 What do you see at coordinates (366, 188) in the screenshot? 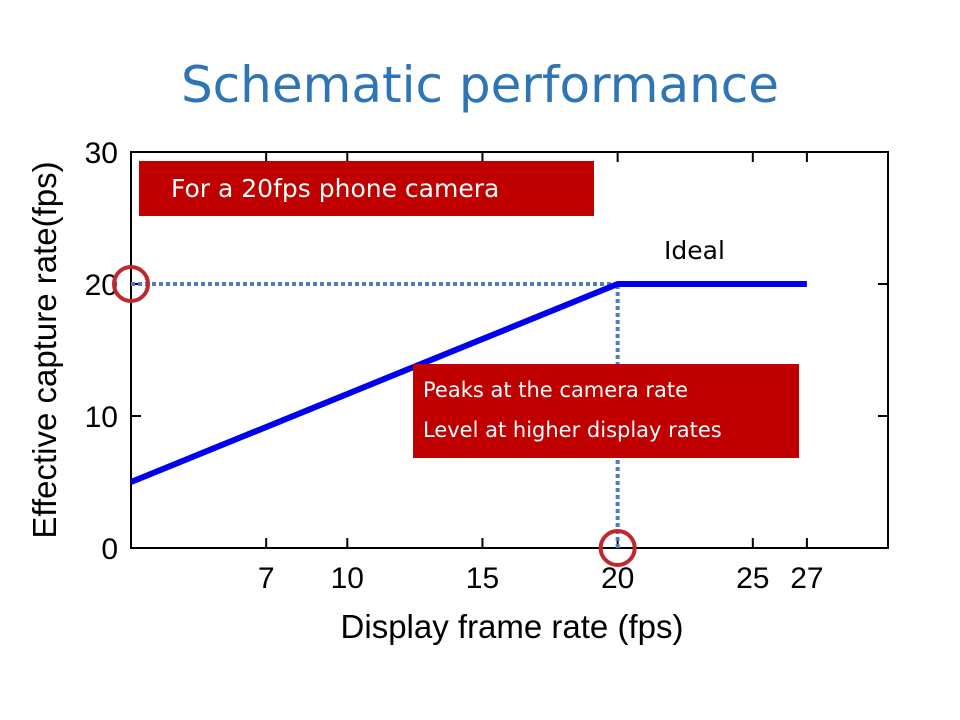
I see `camera-callout: For a 20fps phone camera` at bounding box center [366, 188].